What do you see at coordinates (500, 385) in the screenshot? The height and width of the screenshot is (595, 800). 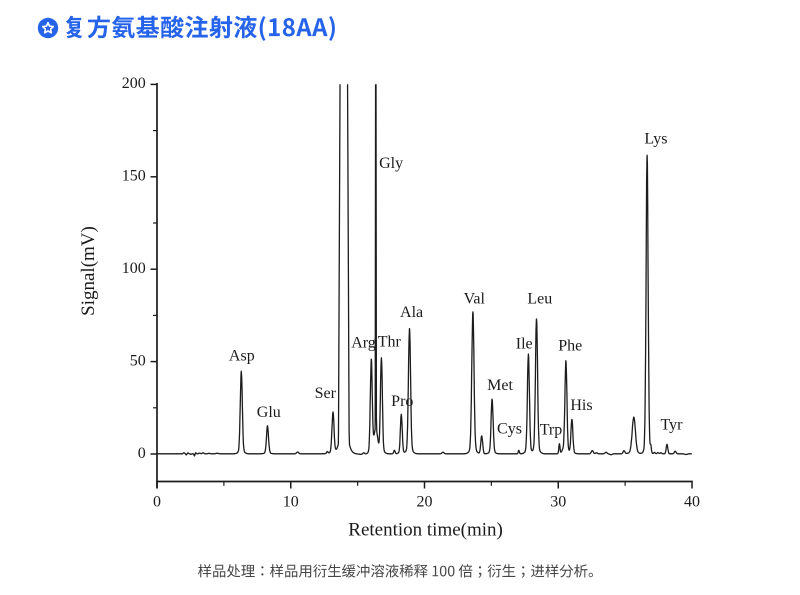 I see `svg-text: Met` at bounding box center [500, 385].